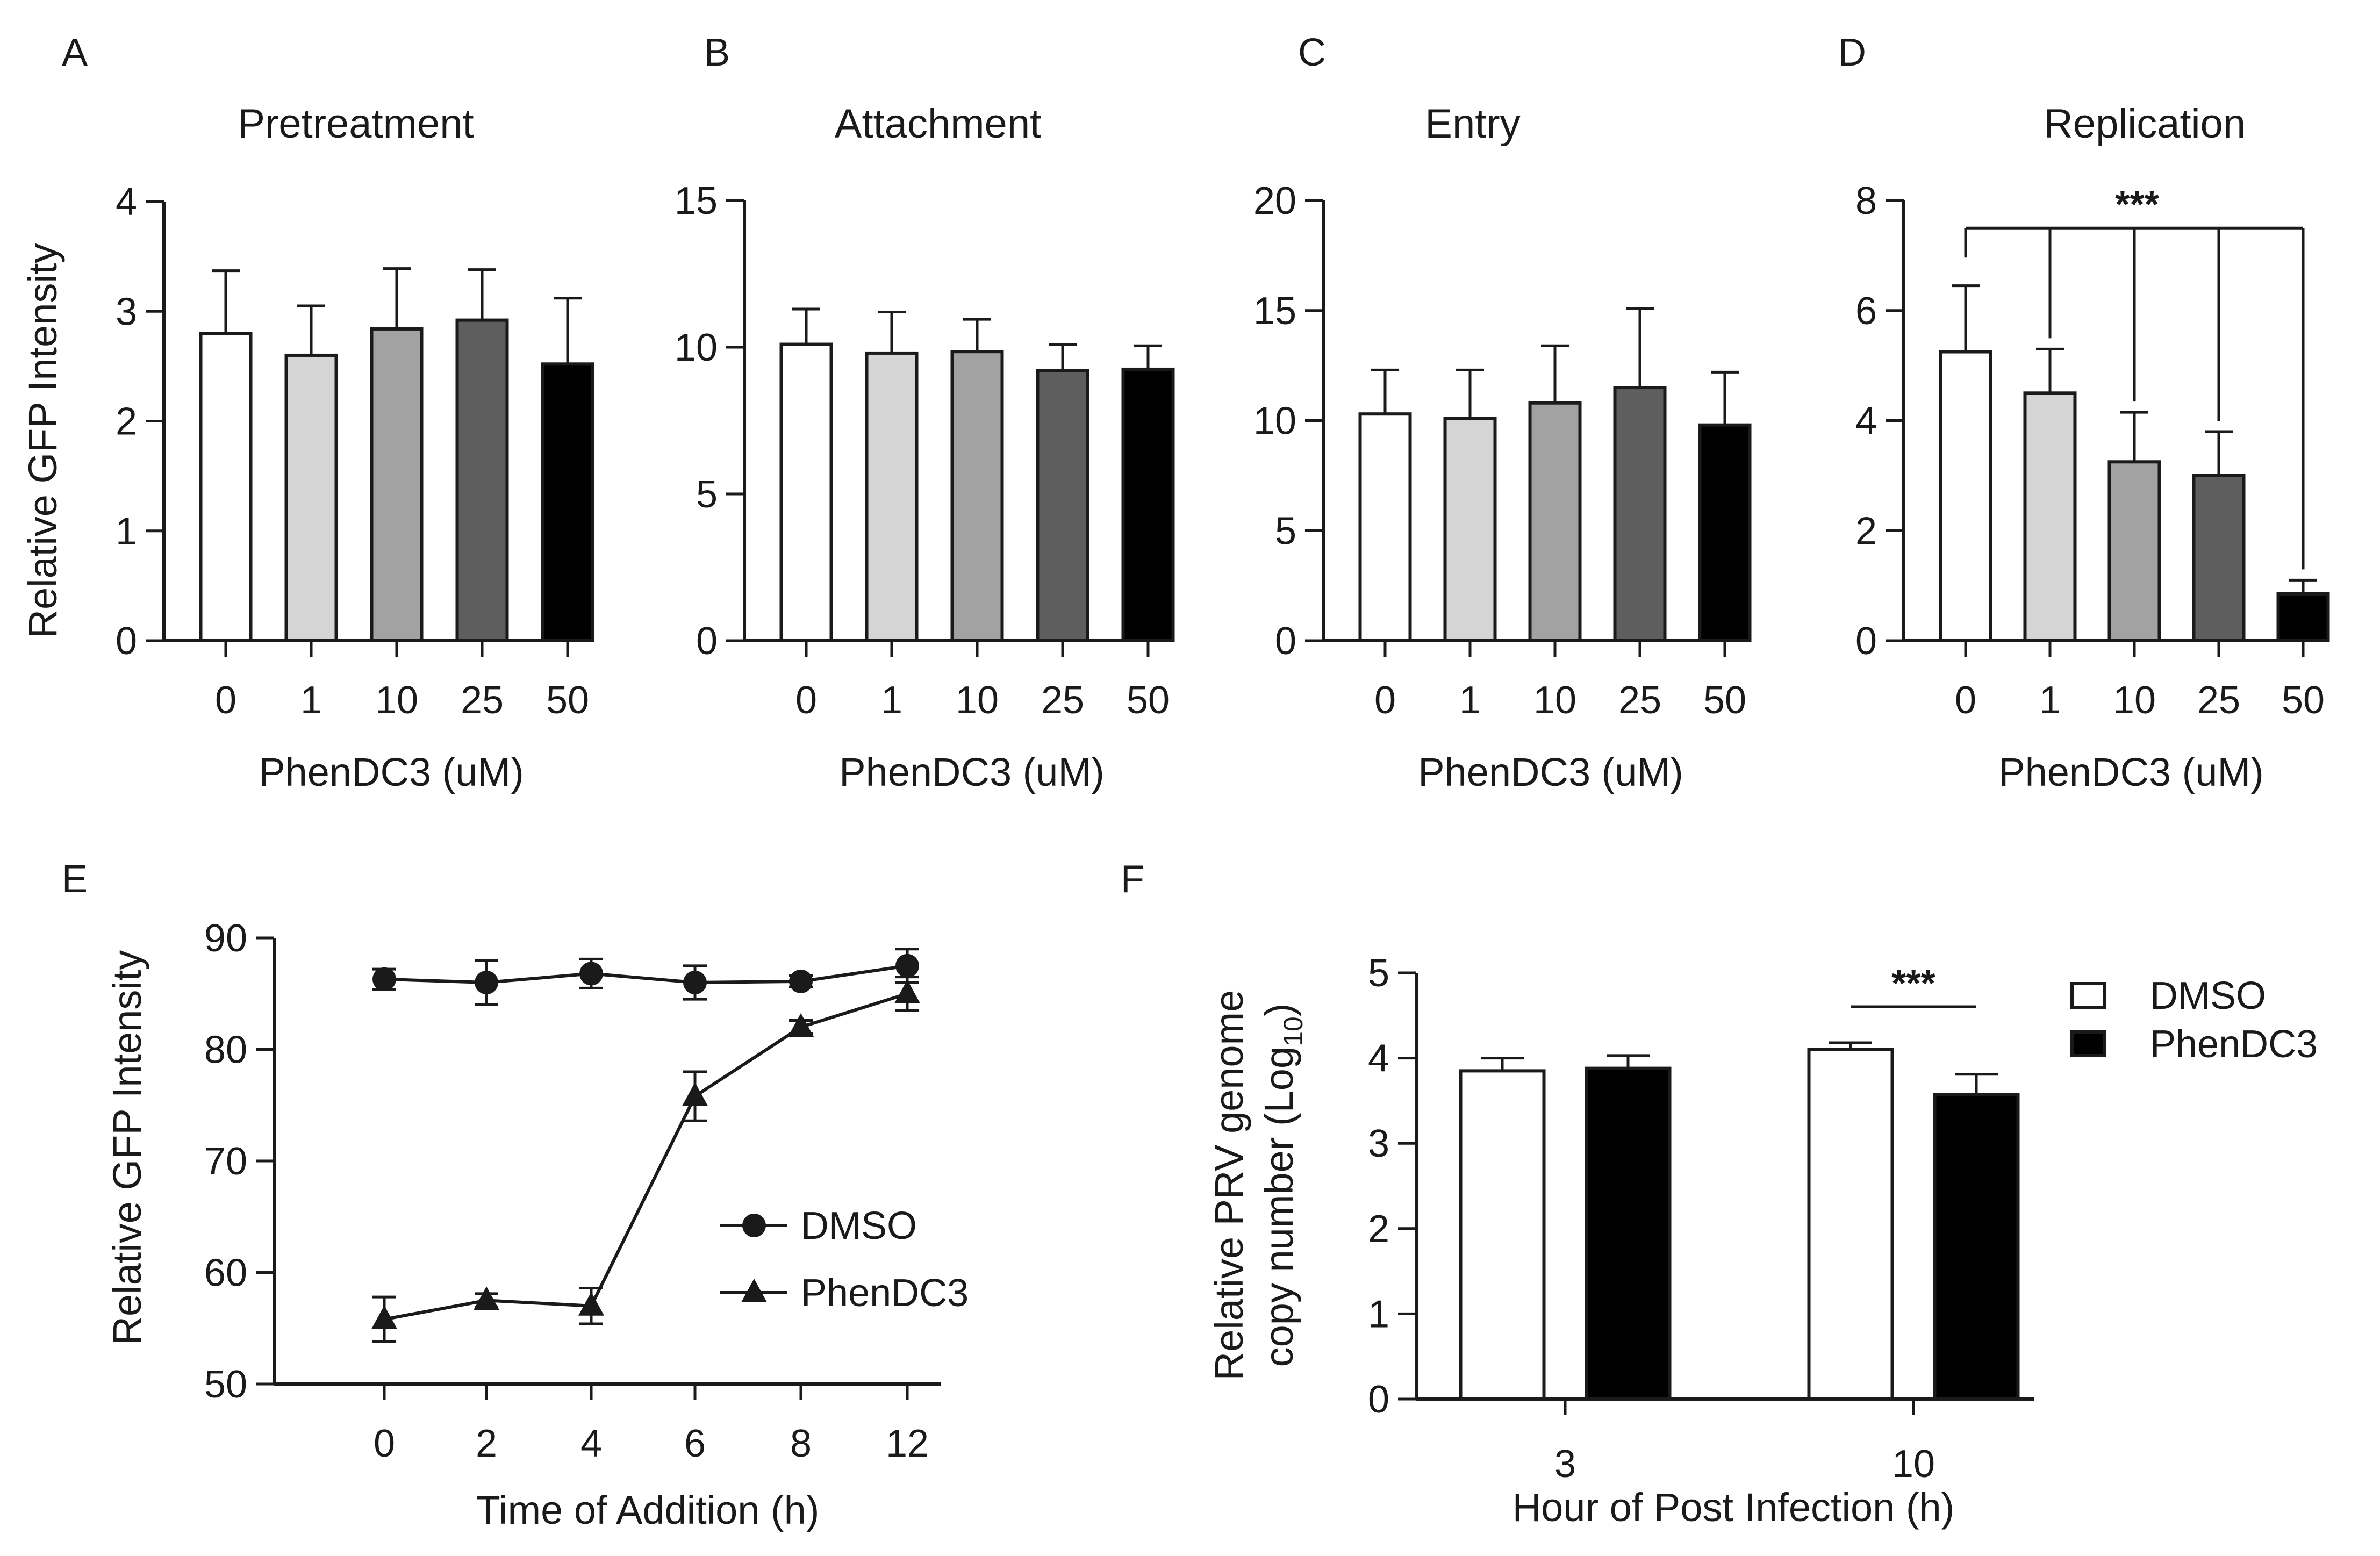  What do you see at coordinates (891, 700) in the screenshot?
I see `panel-b-x-tick-label: 1` at bounding box center [891, 700].